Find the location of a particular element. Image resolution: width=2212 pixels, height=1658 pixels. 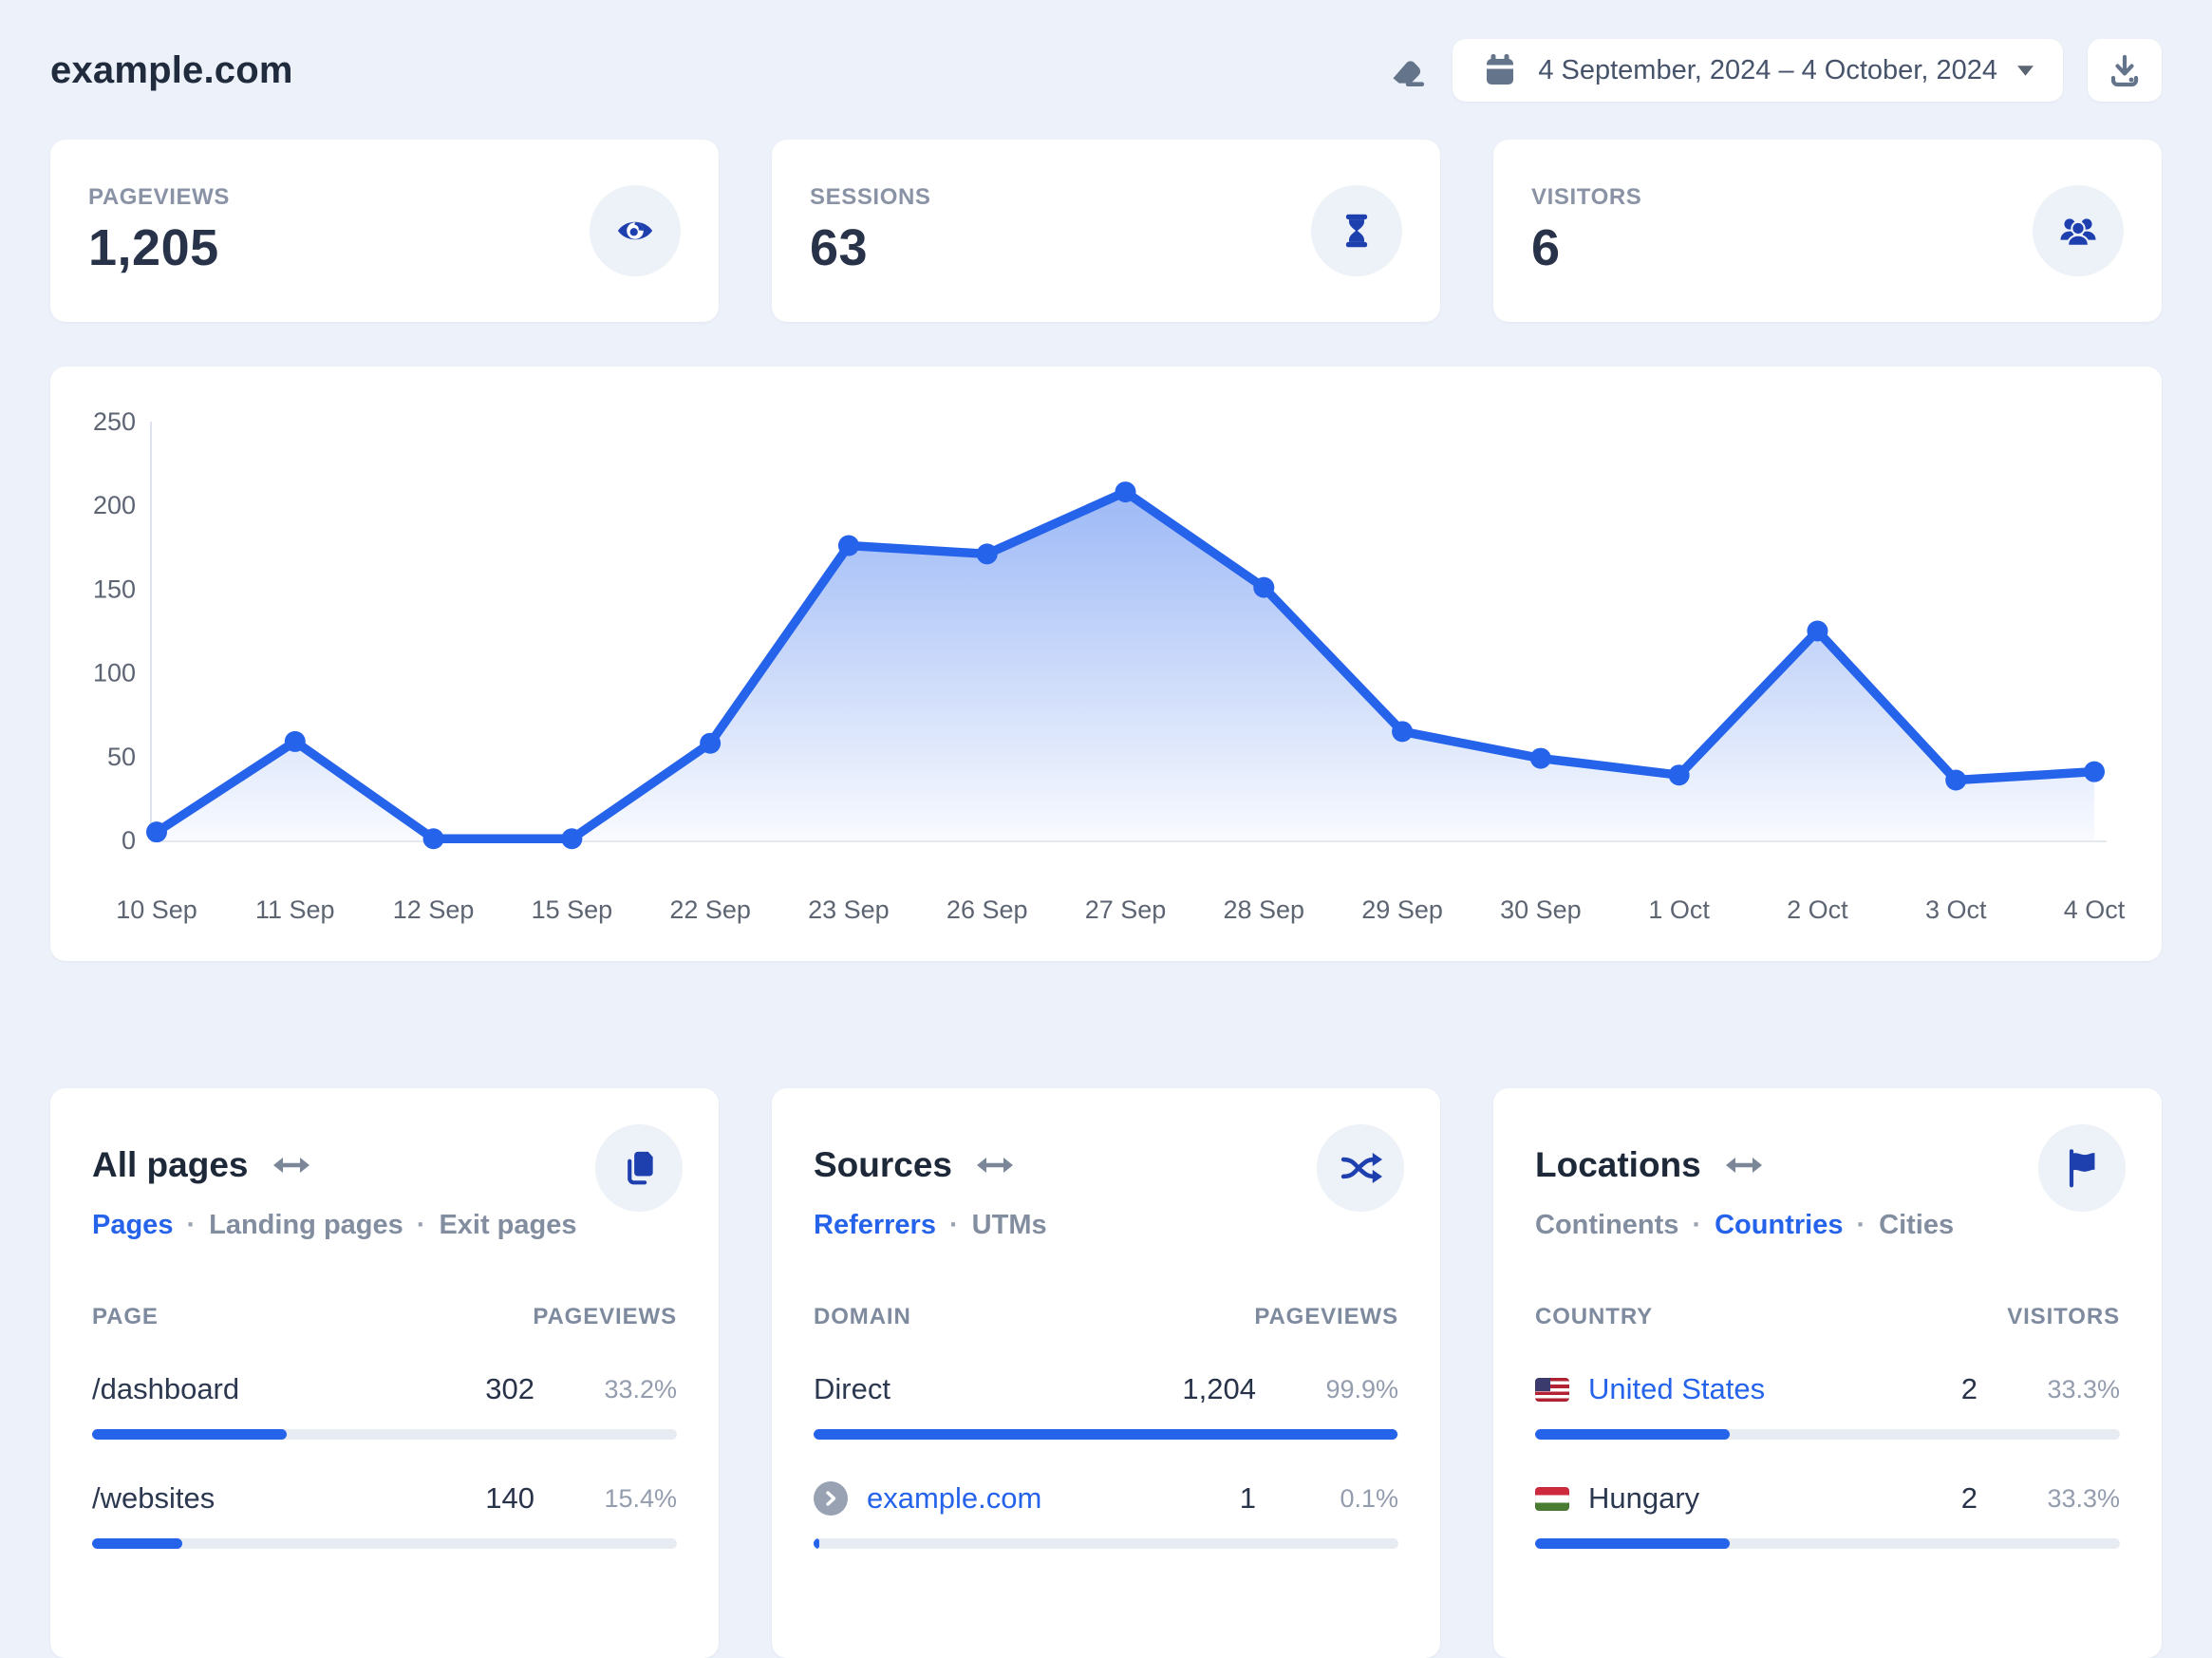

table-row: example.com 1 0.1% is located at coordinates (1106, 1515).